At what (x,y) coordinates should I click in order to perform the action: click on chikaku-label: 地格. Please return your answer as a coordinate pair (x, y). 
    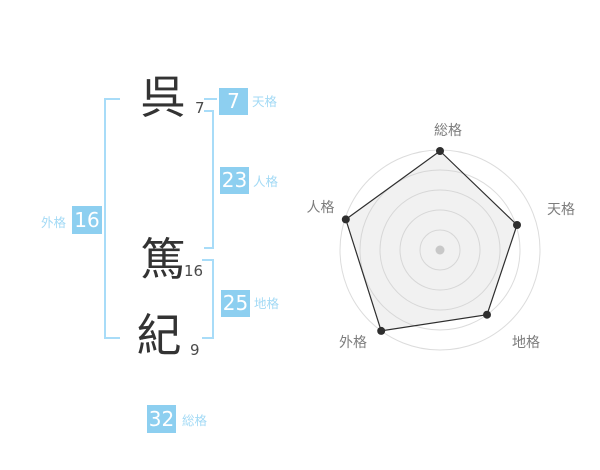
    Looking at the image, I should click on (267, 303).